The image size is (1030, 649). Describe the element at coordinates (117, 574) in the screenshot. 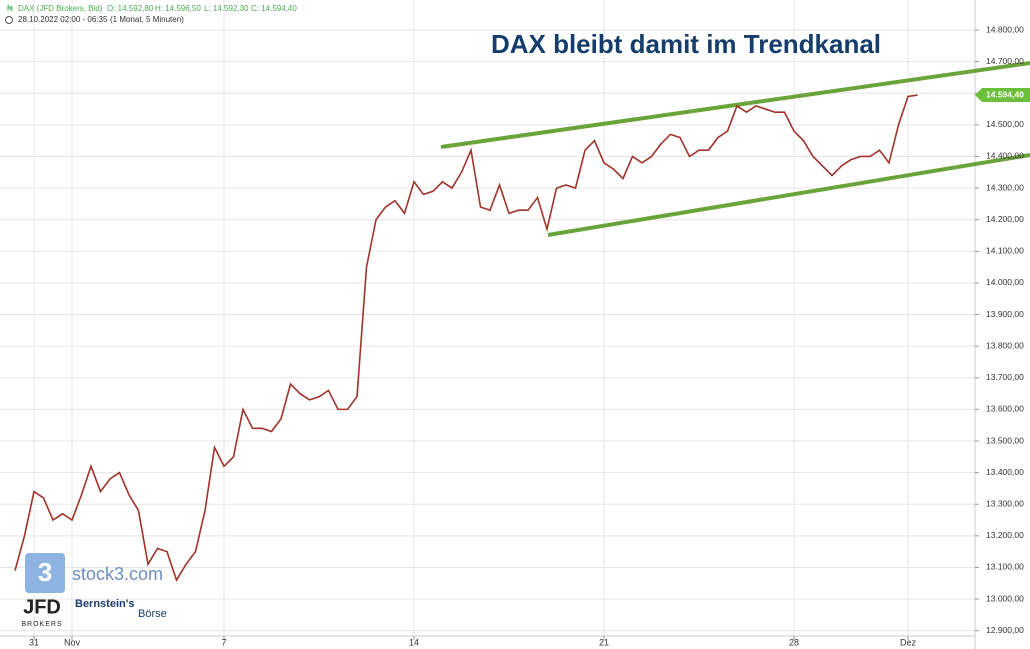

I see `logo-text: stock3.com` at that location.